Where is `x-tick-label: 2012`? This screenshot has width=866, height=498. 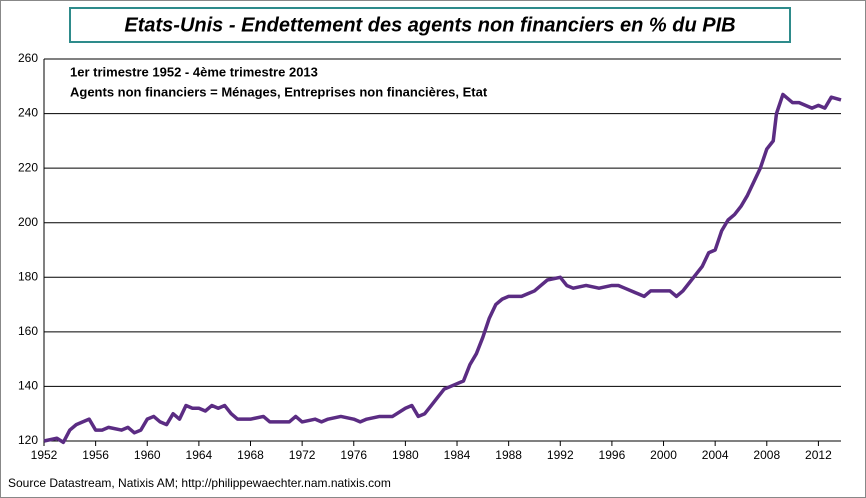 x-tick-label: 2012 is located at coordinates (818, 455).